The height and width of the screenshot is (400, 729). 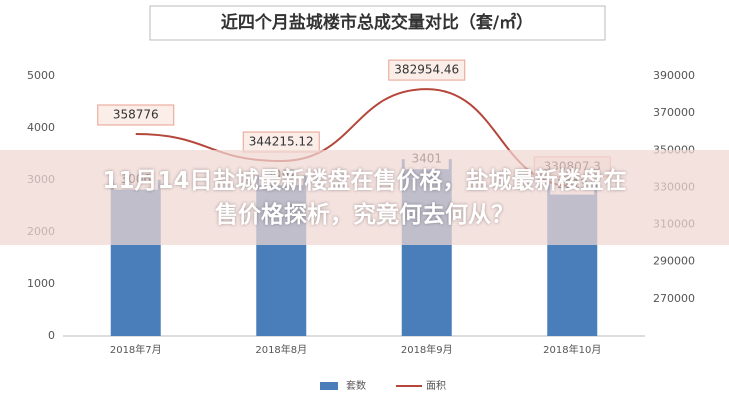 What do you see at coordinates (674, 75) in the screenshot?
I see `y2-tick-label: 390000` at bounding box center [674, 75].